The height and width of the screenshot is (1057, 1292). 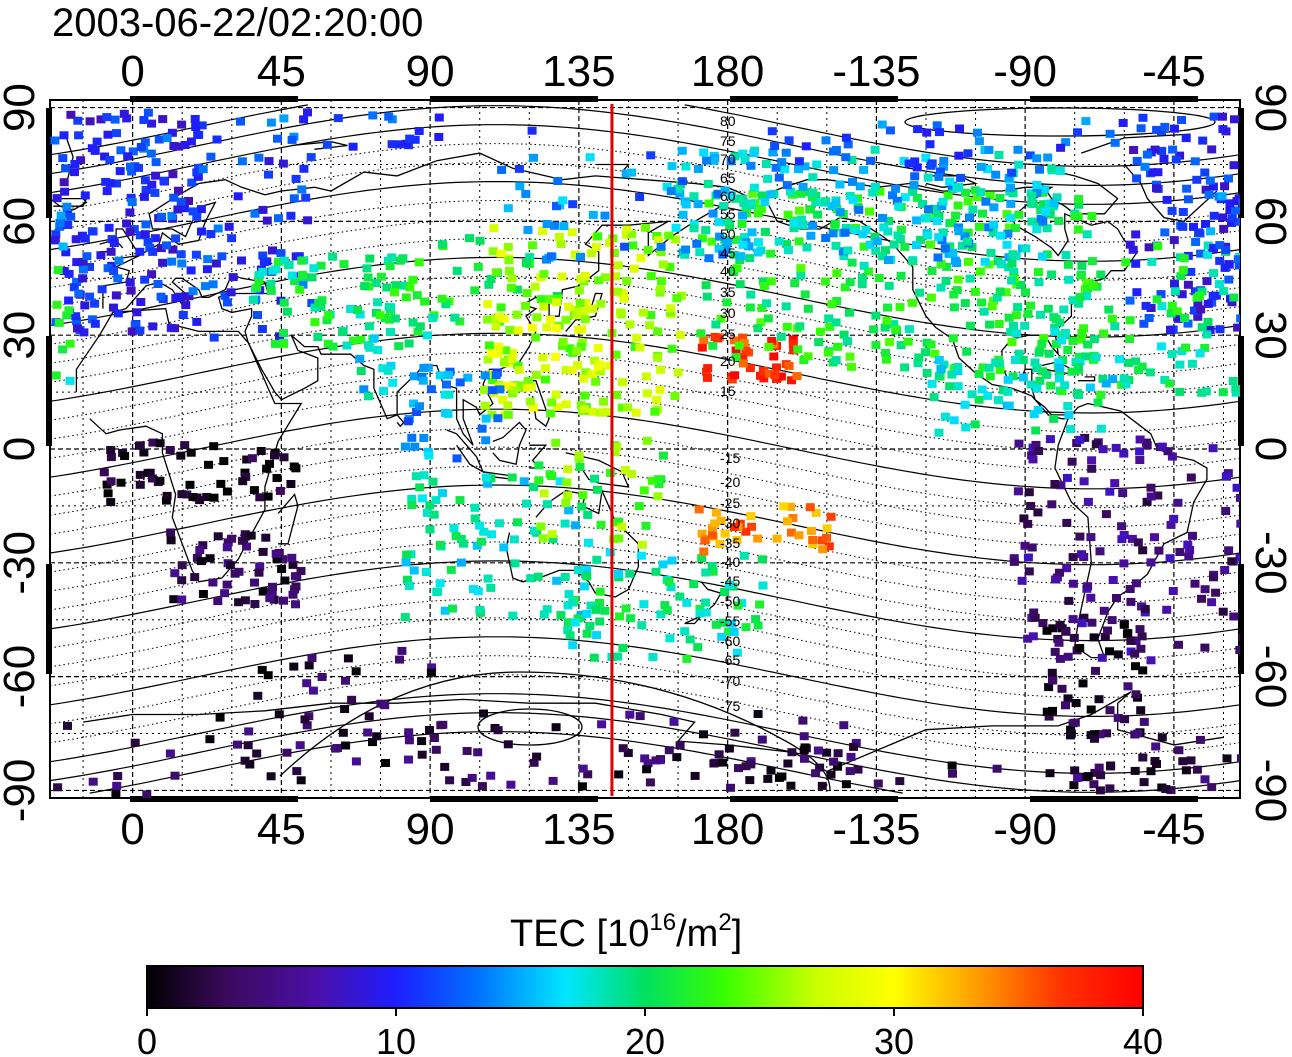 I want to click on colorbar-tick-label: 20, so click(x=645, y=1039).